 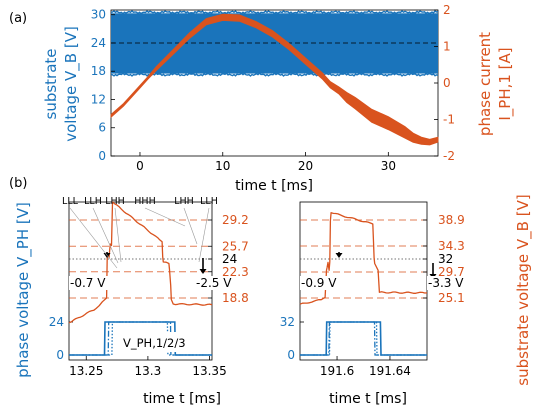 What do you see at coordinates (235, 246) in the screenshot?
I see `subplot-right-ytick-label: 25.7` at bounding box center [235, 246].